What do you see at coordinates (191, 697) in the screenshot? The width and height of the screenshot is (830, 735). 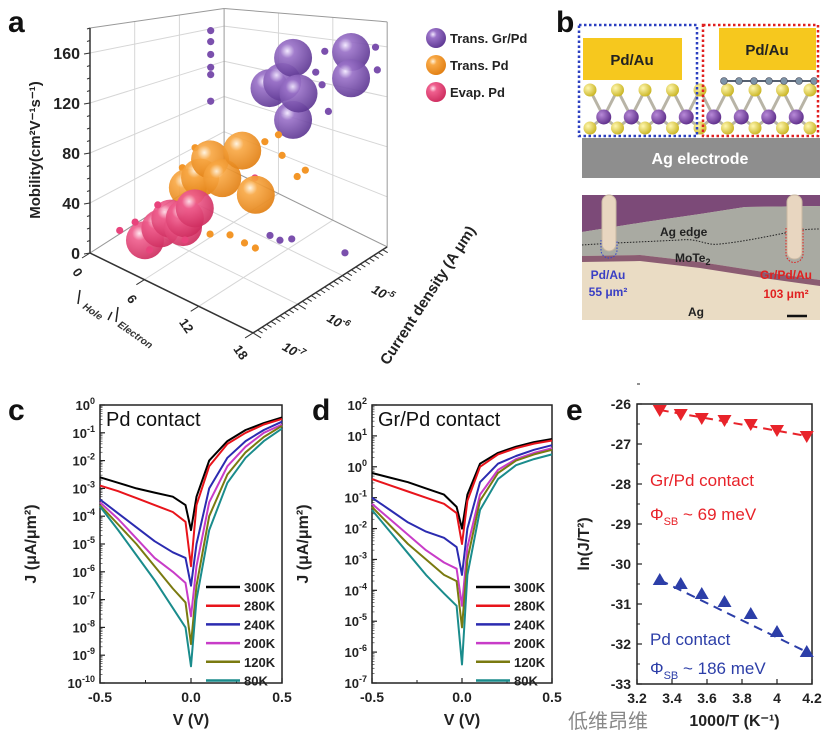 I see `x-tick-label: 0.0` at bounding box center [191, 697].